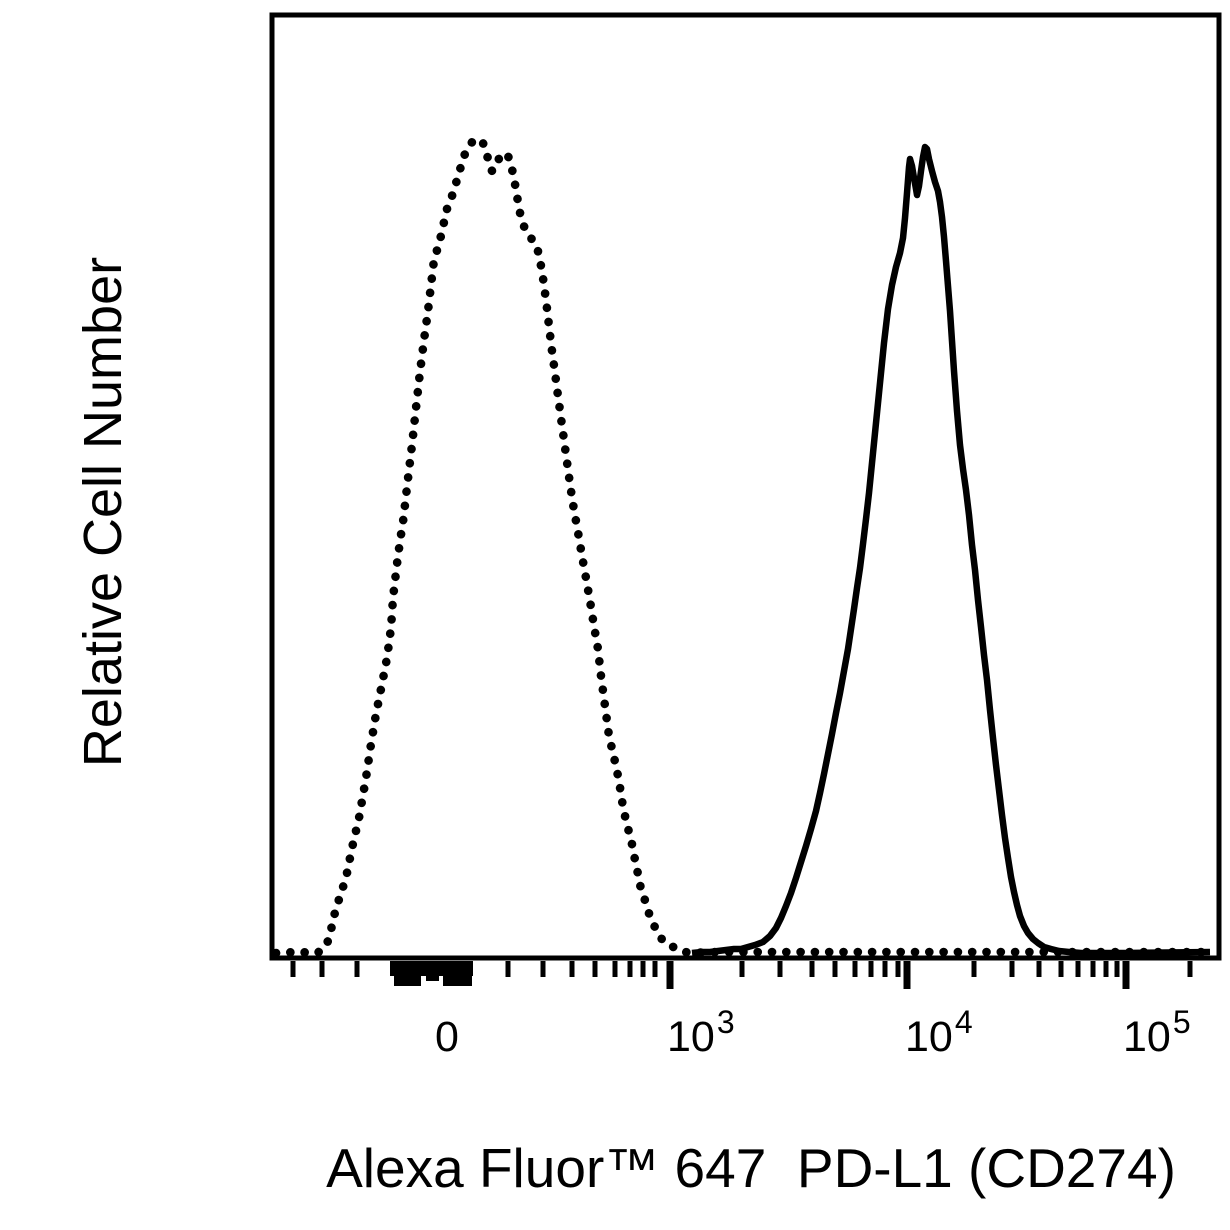 The image size is (1230, 1230). Describe the element at coordinates (939, 1032) in the screenshot. I see `x-tick-label: 10⁴` at that location.